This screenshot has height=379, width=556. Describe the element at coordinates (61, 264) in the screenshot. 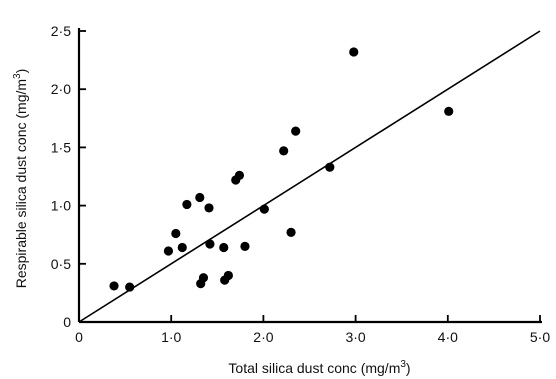

I see `y-tick-label: 0·5` at that location.